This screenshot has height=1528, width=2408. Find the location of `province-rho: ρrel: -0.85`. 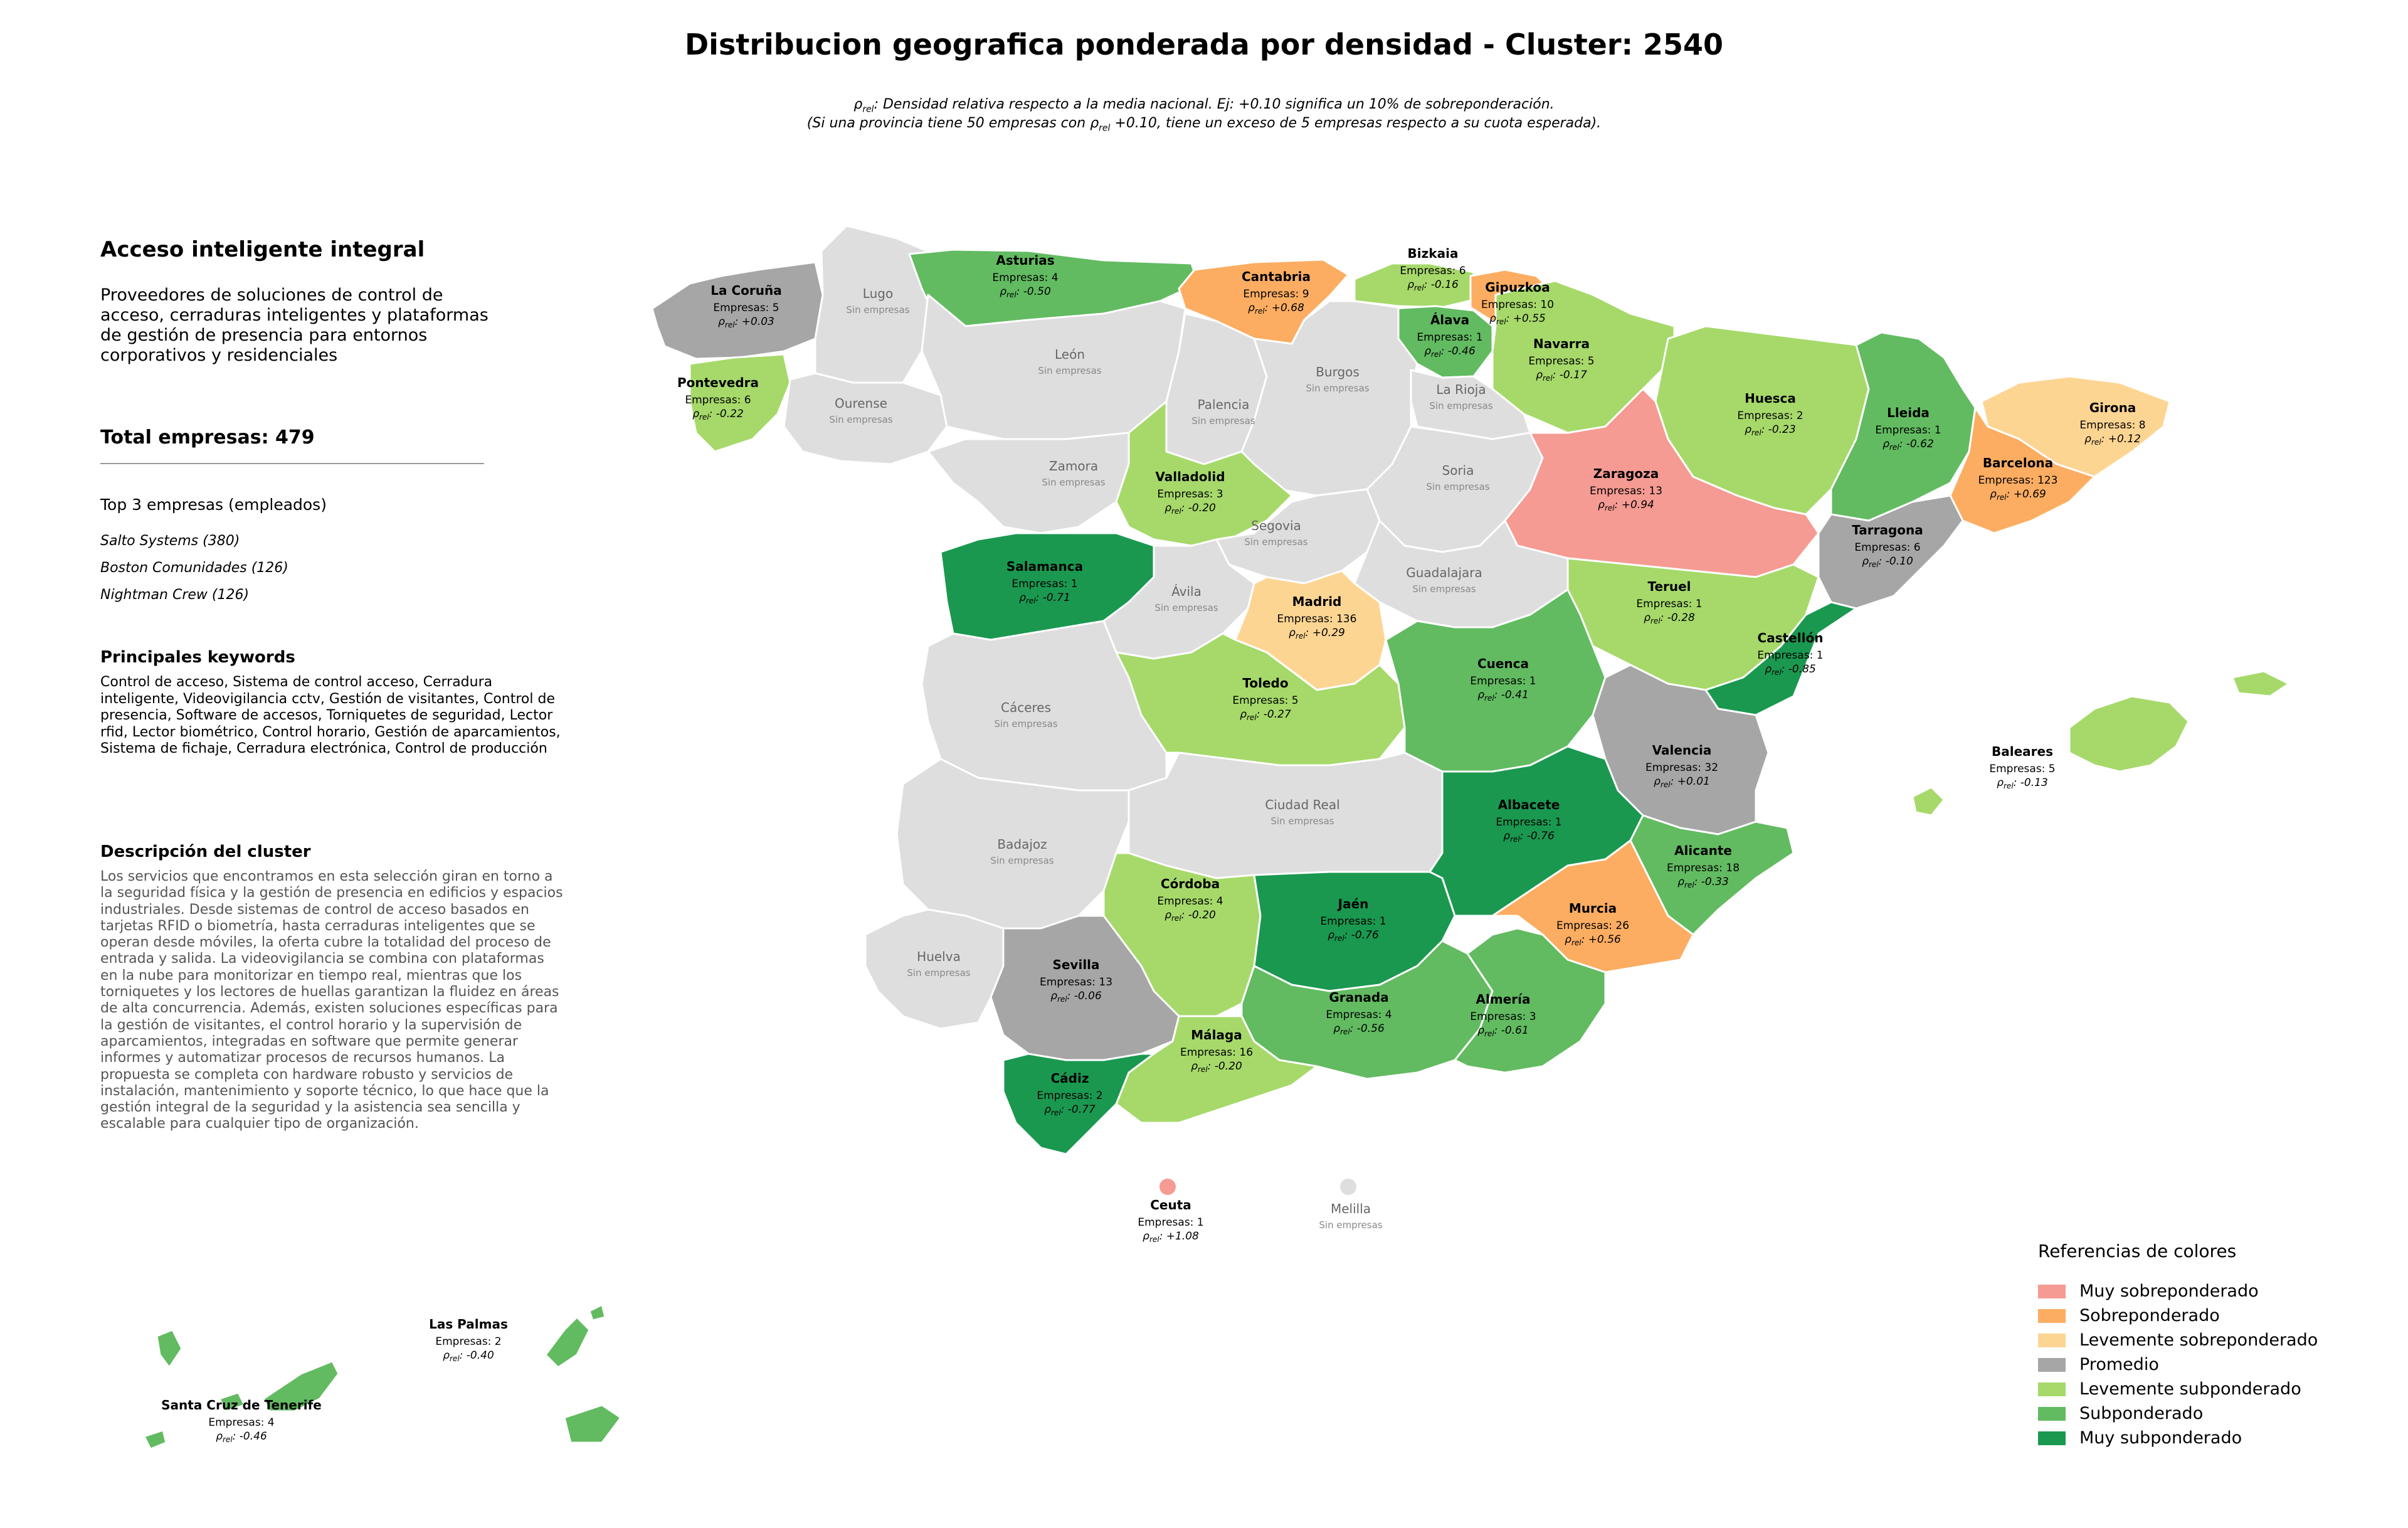

province-rho: ρrel: -0.85 is located at coordinates (1790, 670).